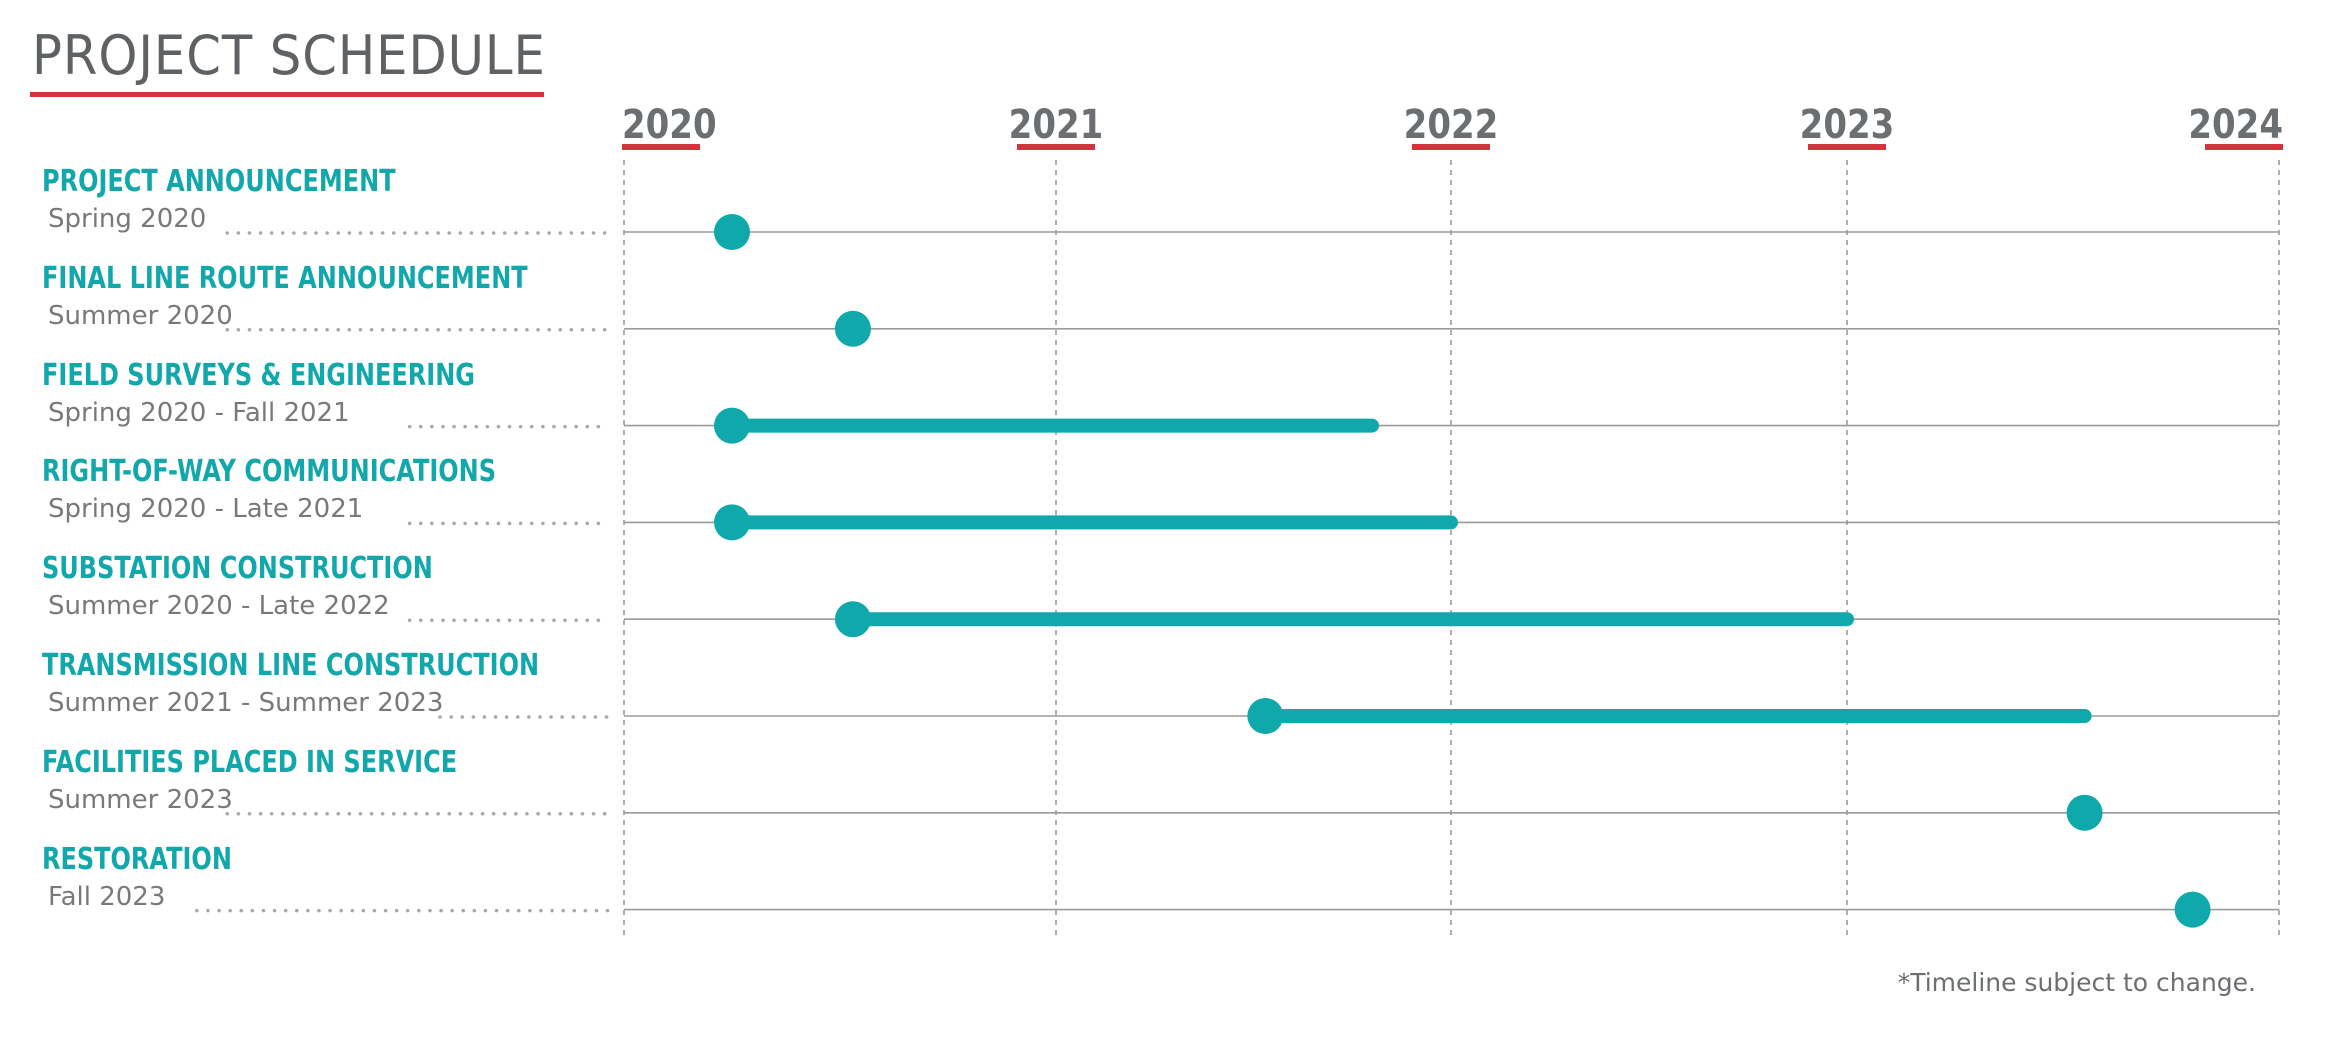 The height and width of the screenshot is (1053, 2325). What do you see at coordinates (1847, 124) in the screenshot?
I see `year-tick-label: 2023` at bounding box center [1847, 124].